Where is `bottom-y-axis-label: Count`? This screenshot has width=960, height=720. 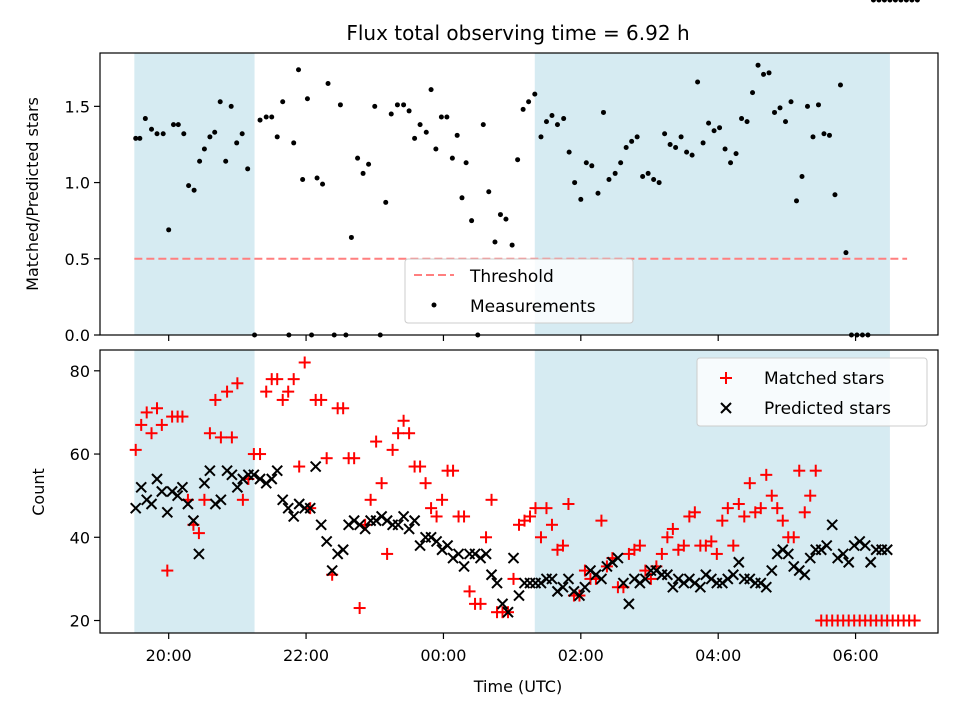
bottom-y-axis-label: Count is located at coordinates (38, 492).